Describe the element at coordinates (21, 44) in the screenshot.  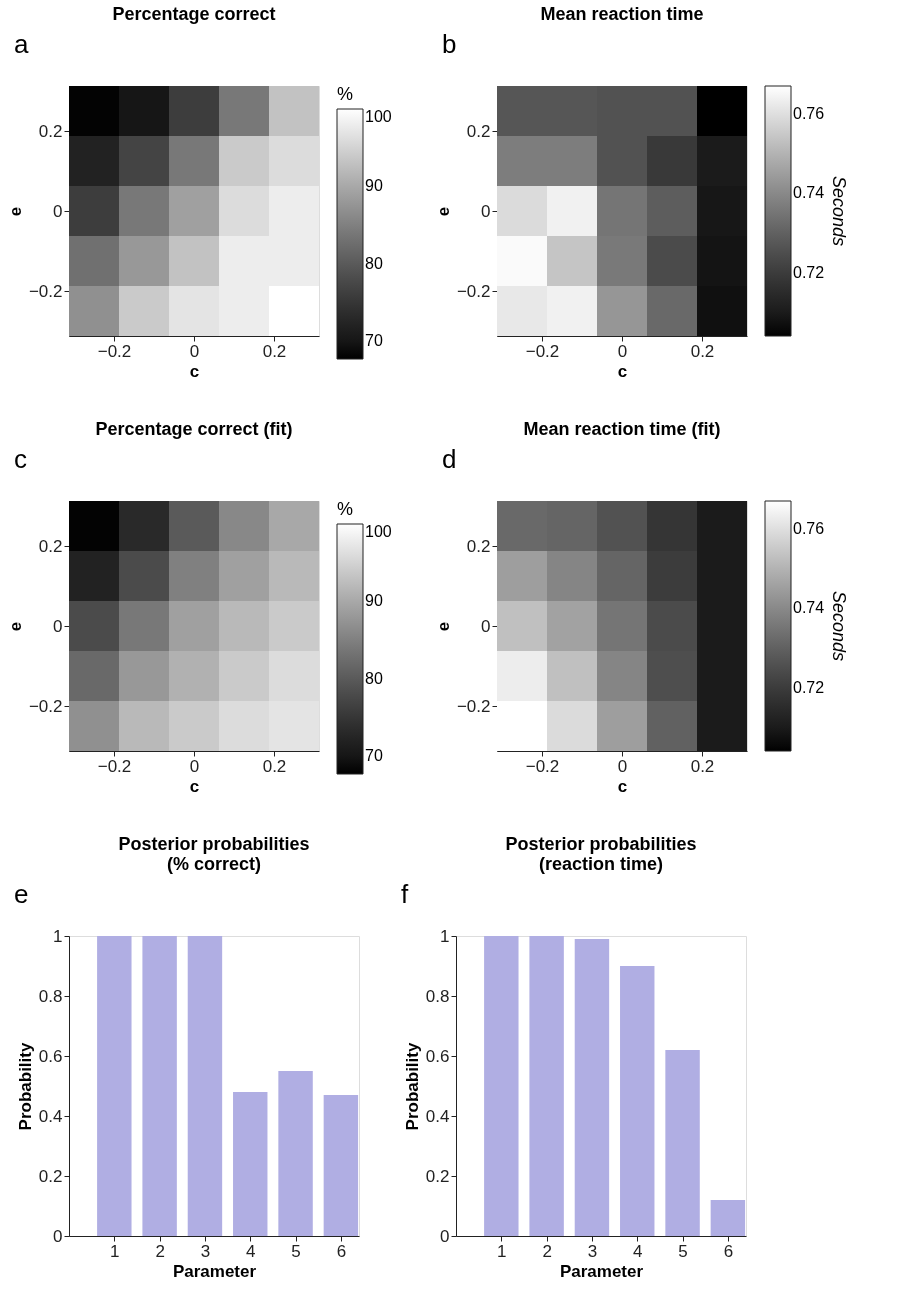
I see `text: a` at that location.